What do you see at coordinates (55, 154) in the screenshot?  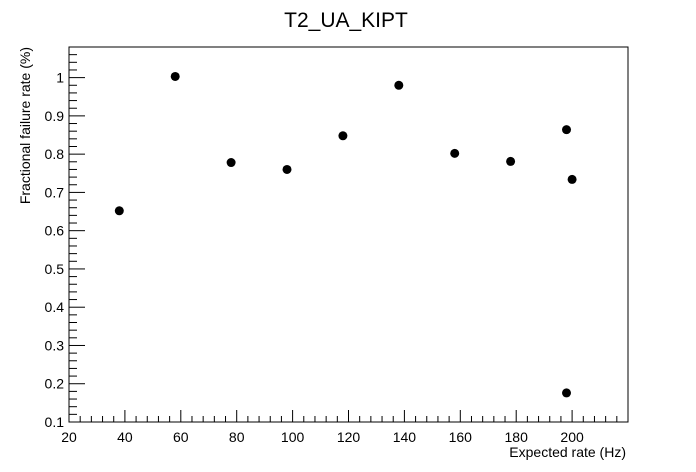 I see `y-tick-label: 0.8` at bounding box center [55, 154].